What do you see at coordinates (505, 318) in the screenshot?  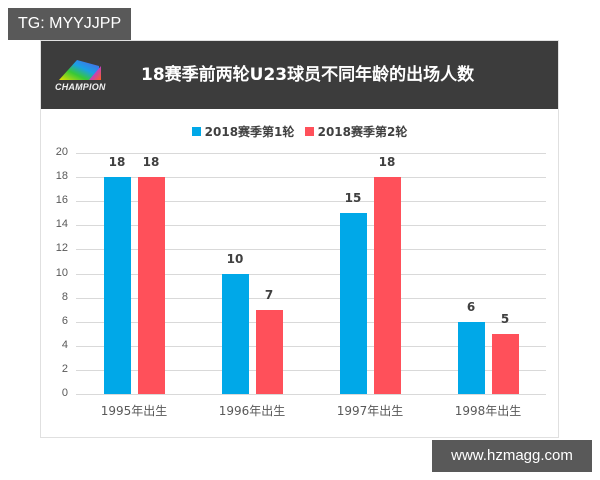 I see `data-label: 5` at bounding box center [505, 318].